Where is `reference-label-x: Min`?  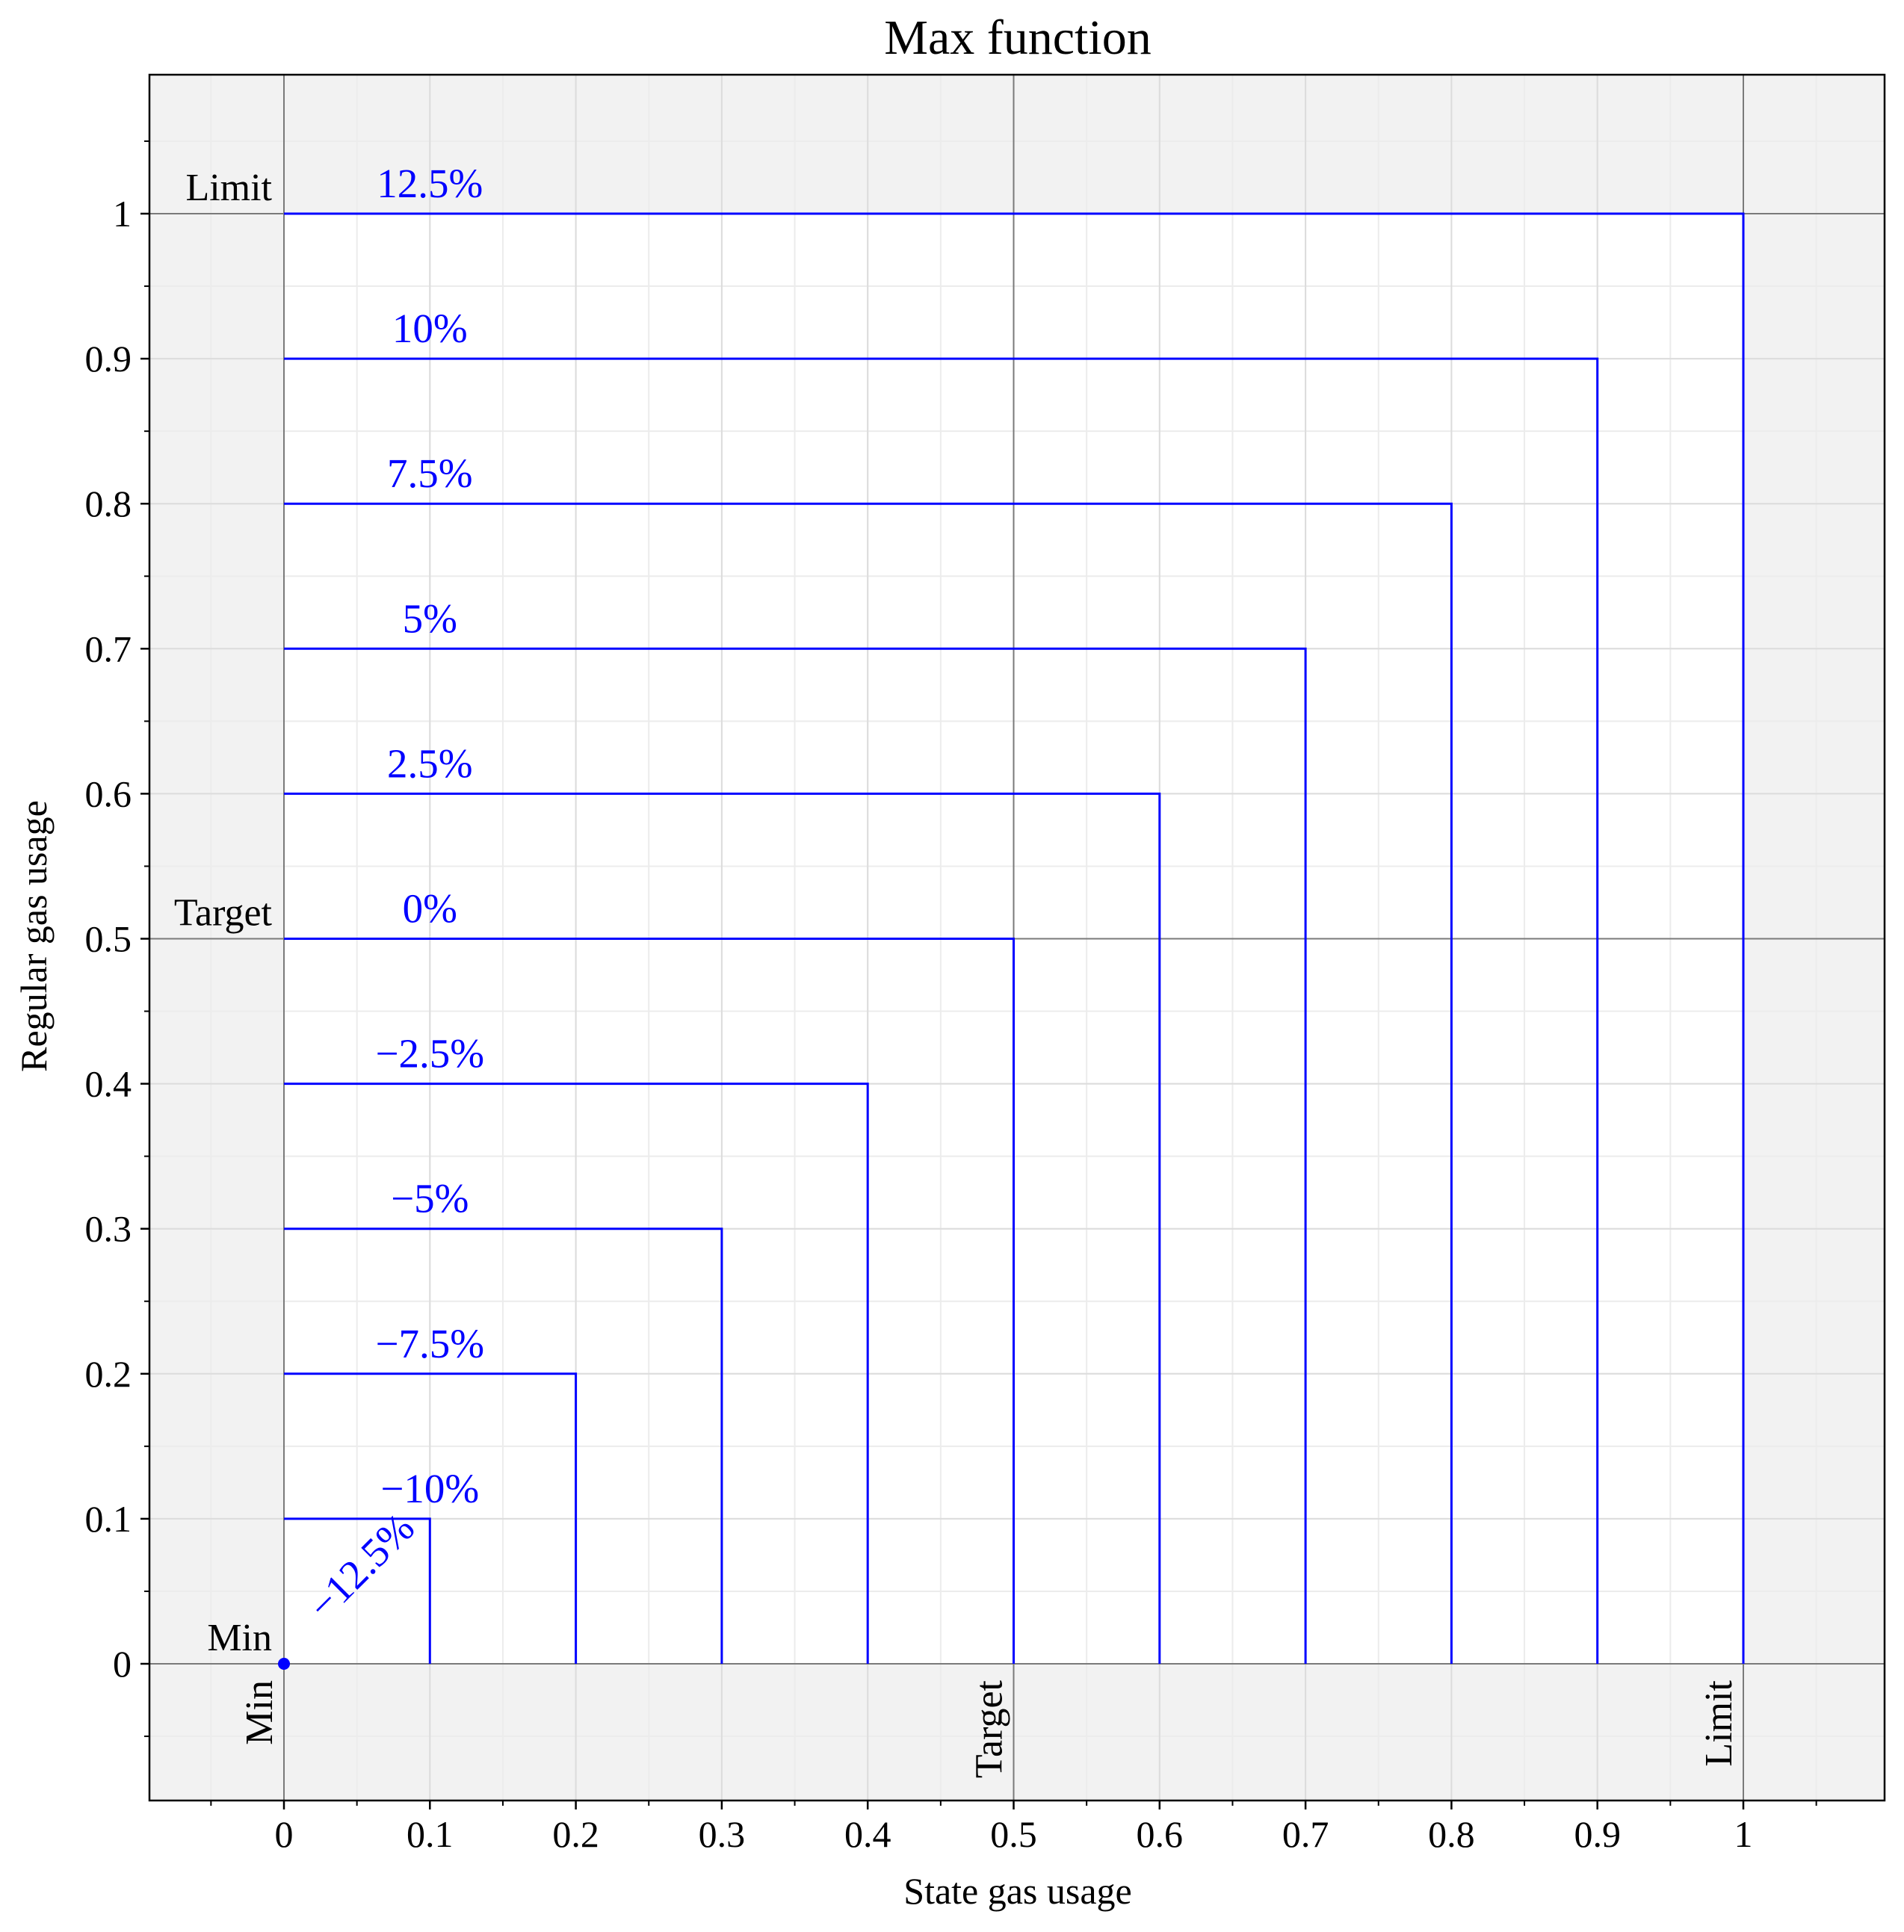 reference-label-x: Min is located at coordinates (259, 1712).